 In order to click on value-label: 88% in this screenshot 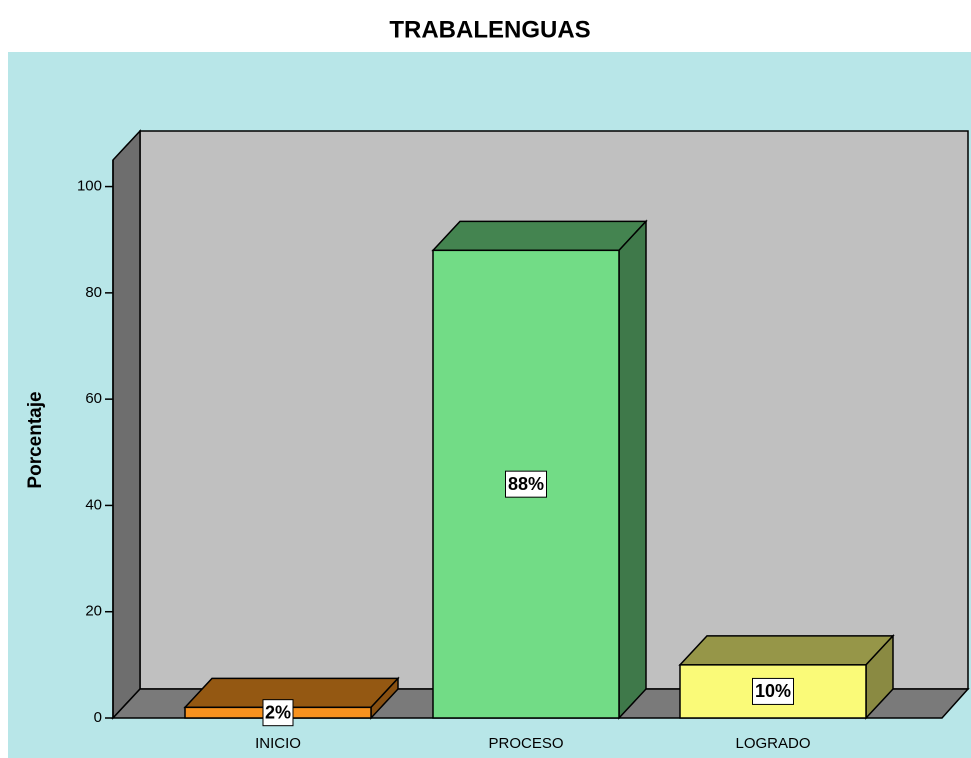, I will do `click(526, 484)`.